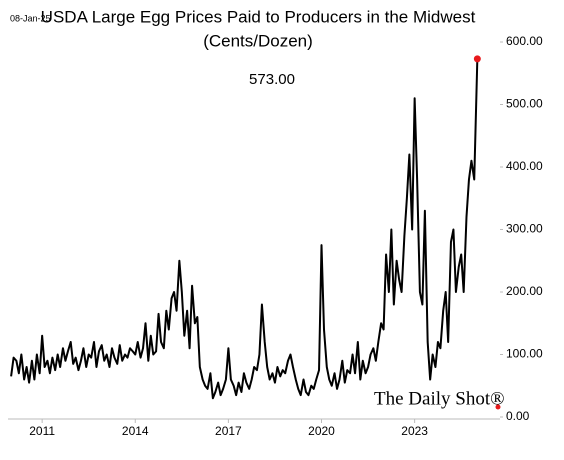 The width and height of the screenshot is (564, 460). I want to click on chart-subtitle: (Cents/Dozen), so click(258, 40).